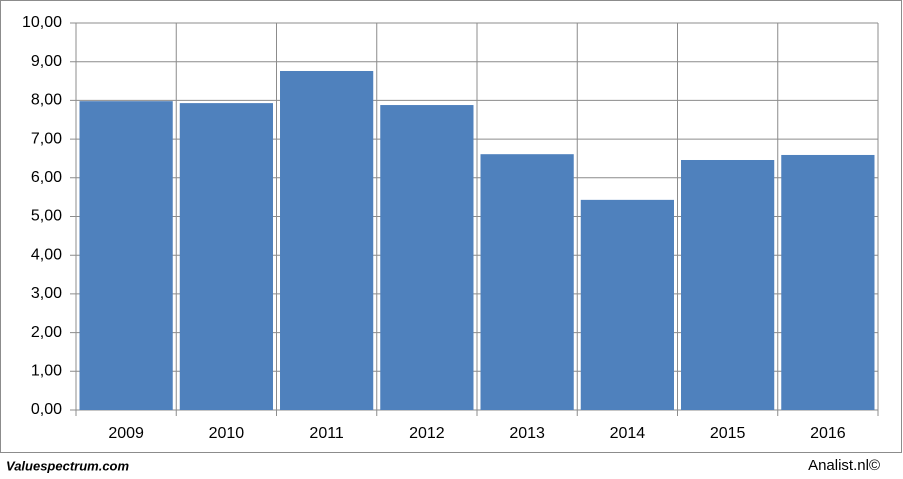 The width and height of the screenshot is (903, 479). I want to click on y-tick-label: 4,00, so click(46, 254).